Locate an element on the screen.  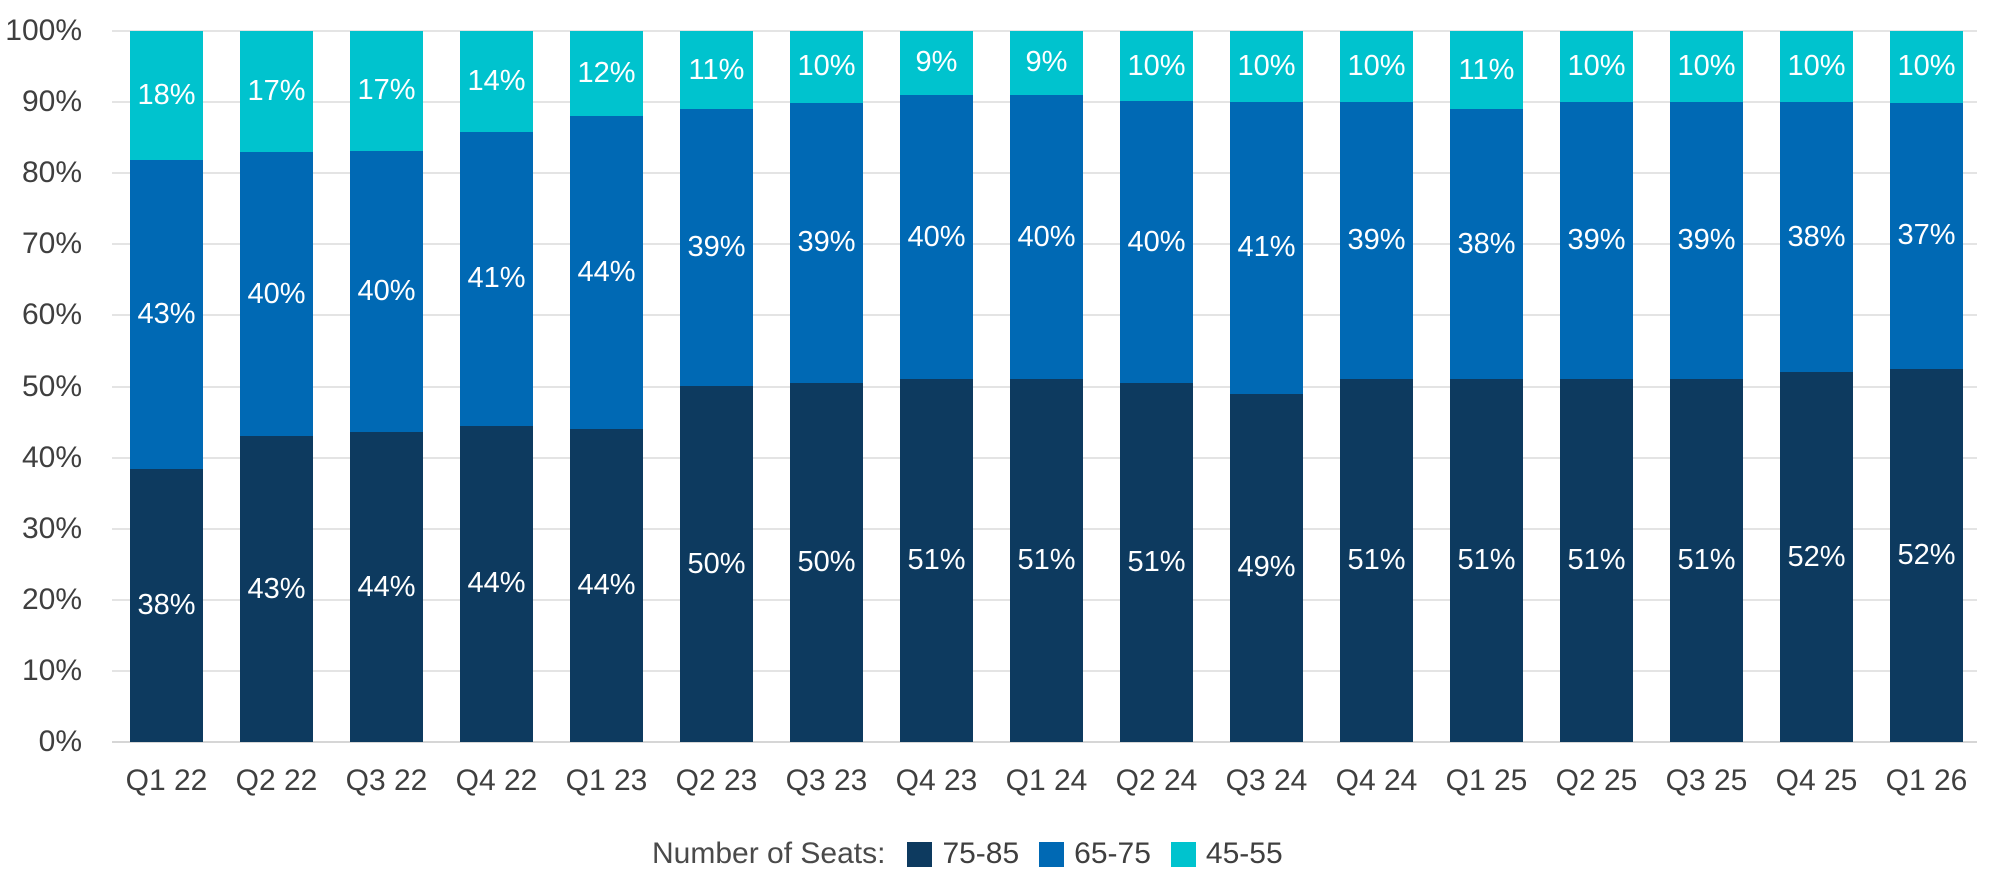
x-axis-category-label: Q3 22 is located at coordinates (386, 780).